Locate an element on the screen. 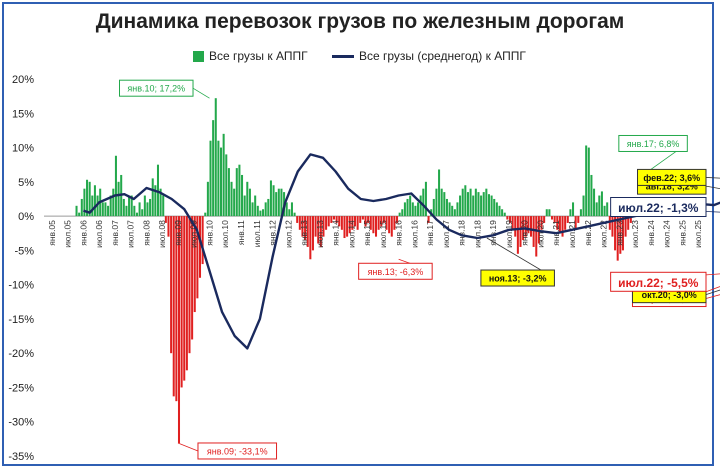  x-tick-label: янв.20 is located at coordinates (525, 233).